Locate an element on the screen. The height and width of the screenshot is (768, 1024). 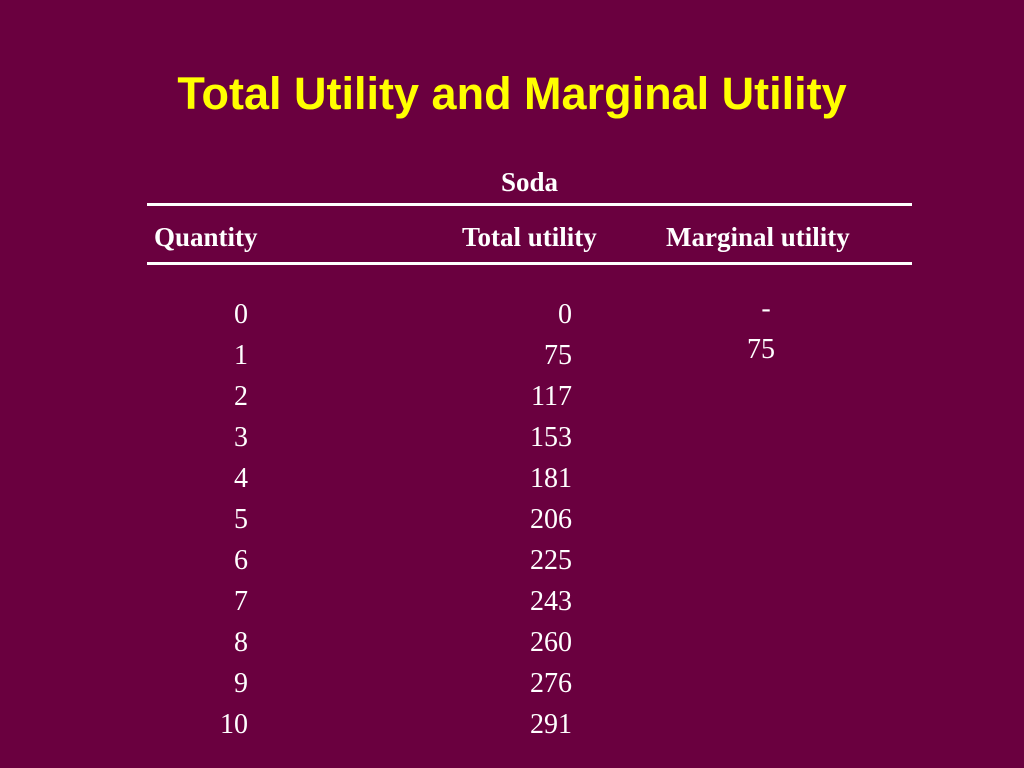
quantity-cell: 5 is located at coordinates (241, 519).